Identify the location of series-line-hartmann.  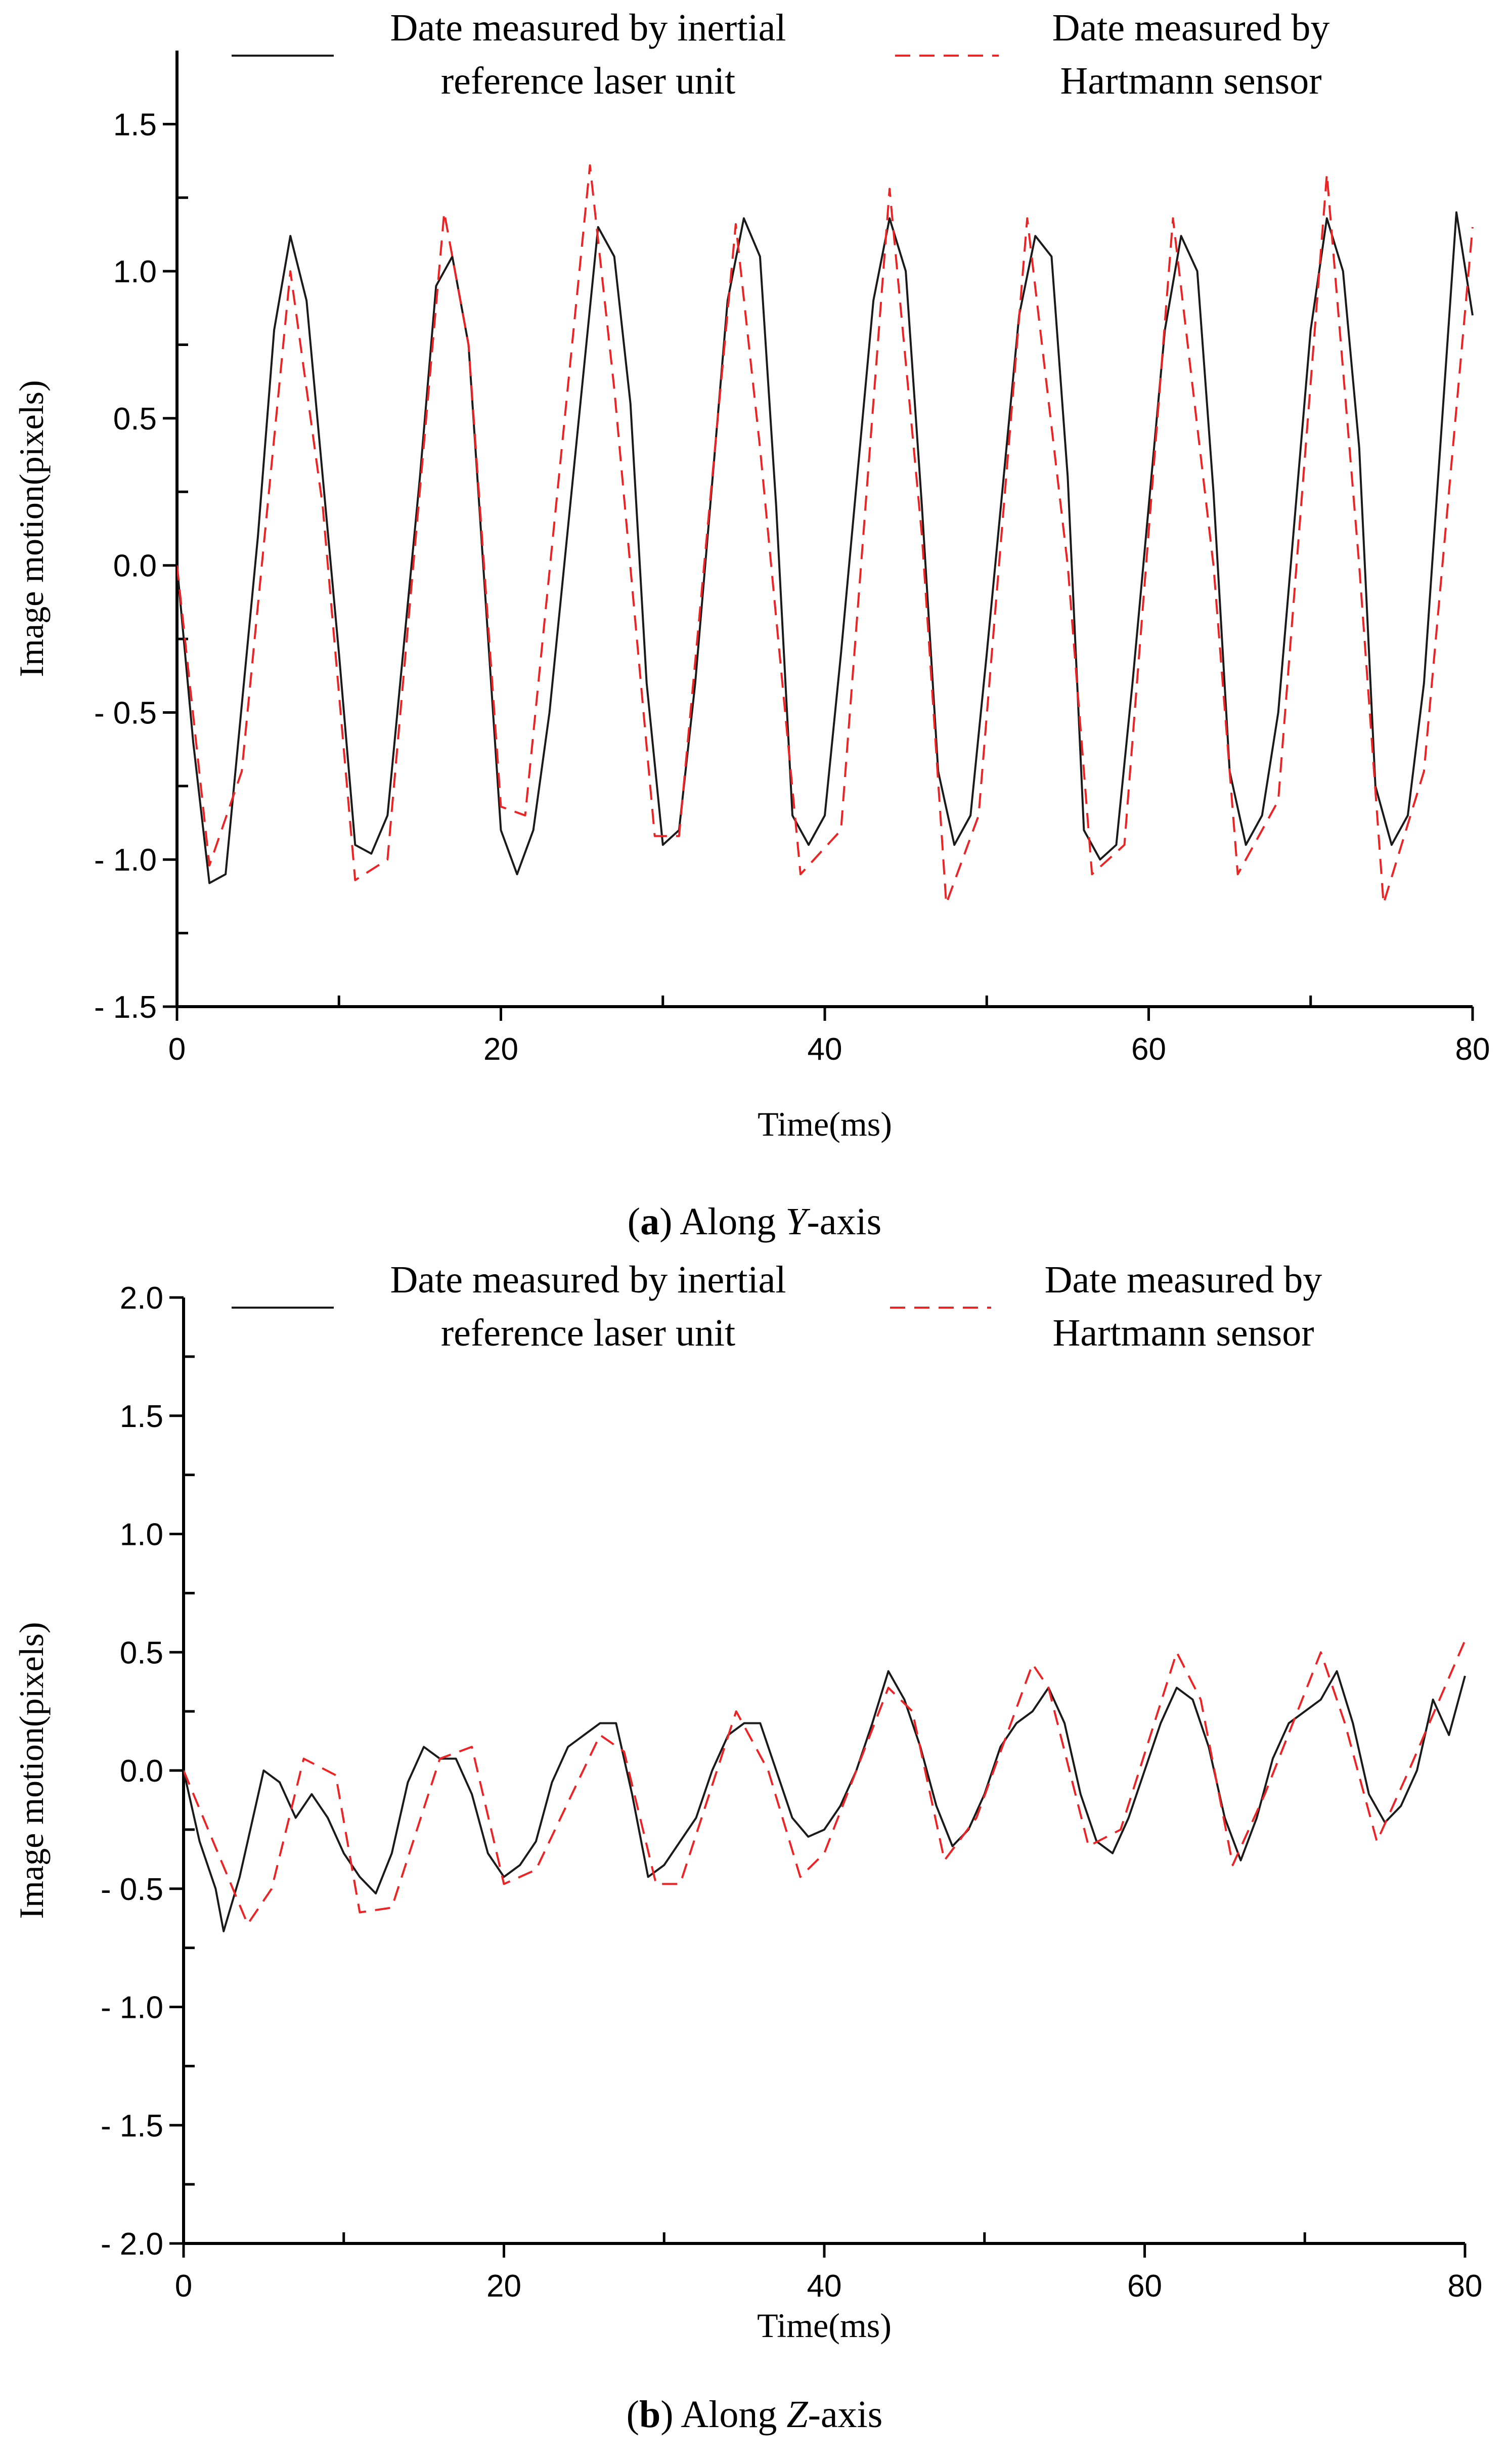
(825, 1782).